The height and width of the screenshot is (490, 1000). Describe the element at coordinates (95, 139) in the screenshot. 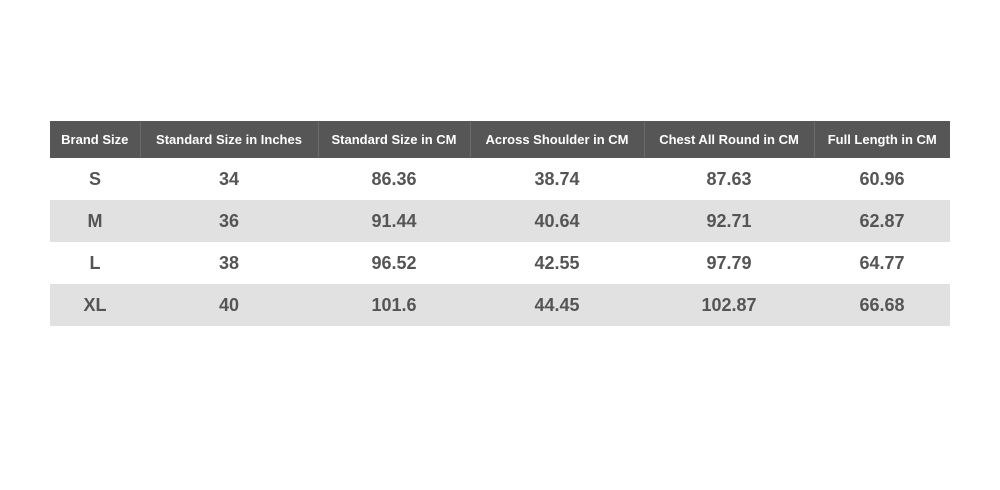

I see `header-cell: Brand Size` at that location.